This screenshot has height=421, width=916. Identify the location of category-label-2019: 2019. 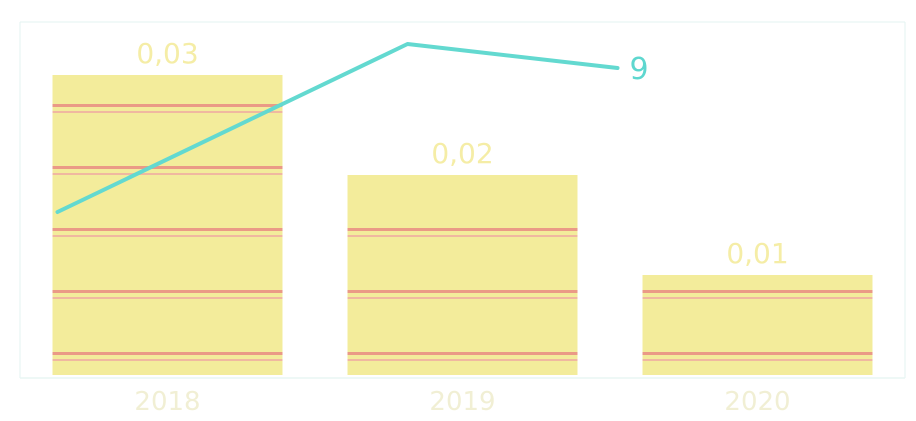
(462, 402).